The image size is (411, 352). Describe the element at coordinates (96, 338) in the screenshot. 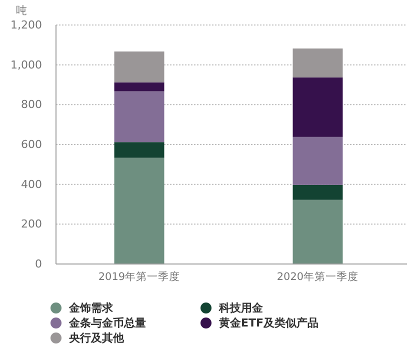

I see `legend-label: 央行及其他` at that location.